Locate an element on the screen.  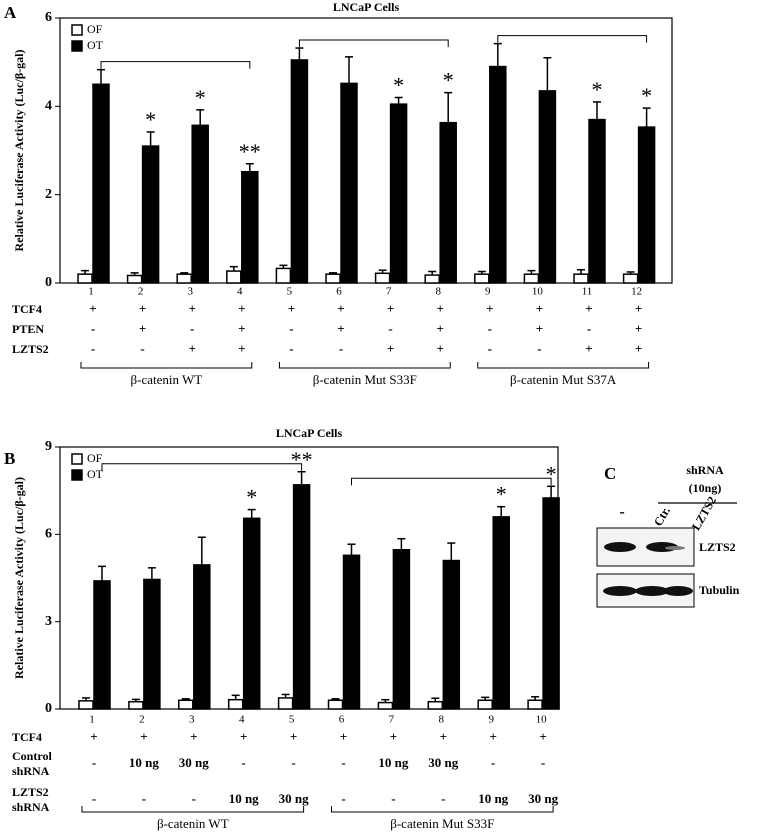
x-tick-label: 11 is located at coordinates (587, 292).